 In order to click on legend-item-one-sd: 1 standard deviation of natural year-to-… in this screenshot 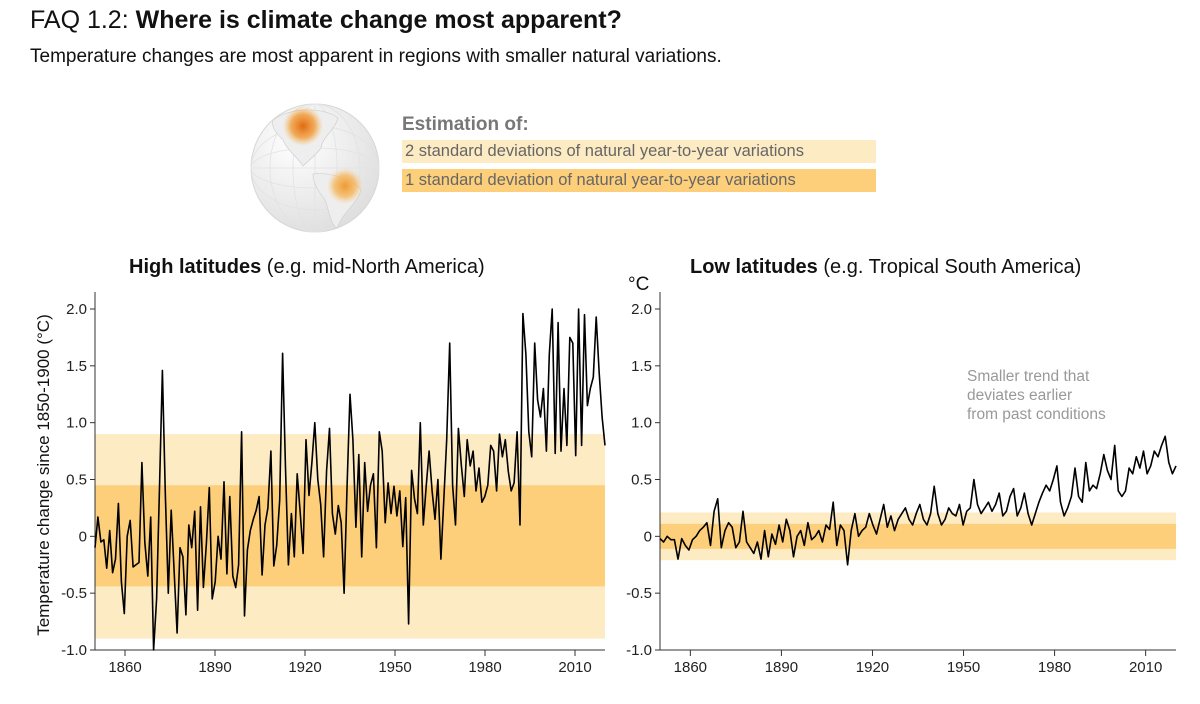, I will do `click(639, 180)`.